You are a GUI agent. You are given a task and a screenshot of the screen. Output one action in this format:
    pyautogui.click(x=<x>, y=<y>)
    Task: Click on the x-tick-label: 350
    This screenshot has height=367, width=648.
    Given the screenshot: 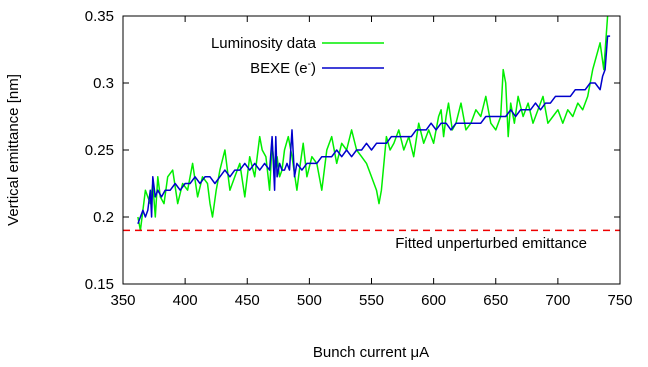 What is the action you would take?
    pyautogui.click(x=122, y=300)
    